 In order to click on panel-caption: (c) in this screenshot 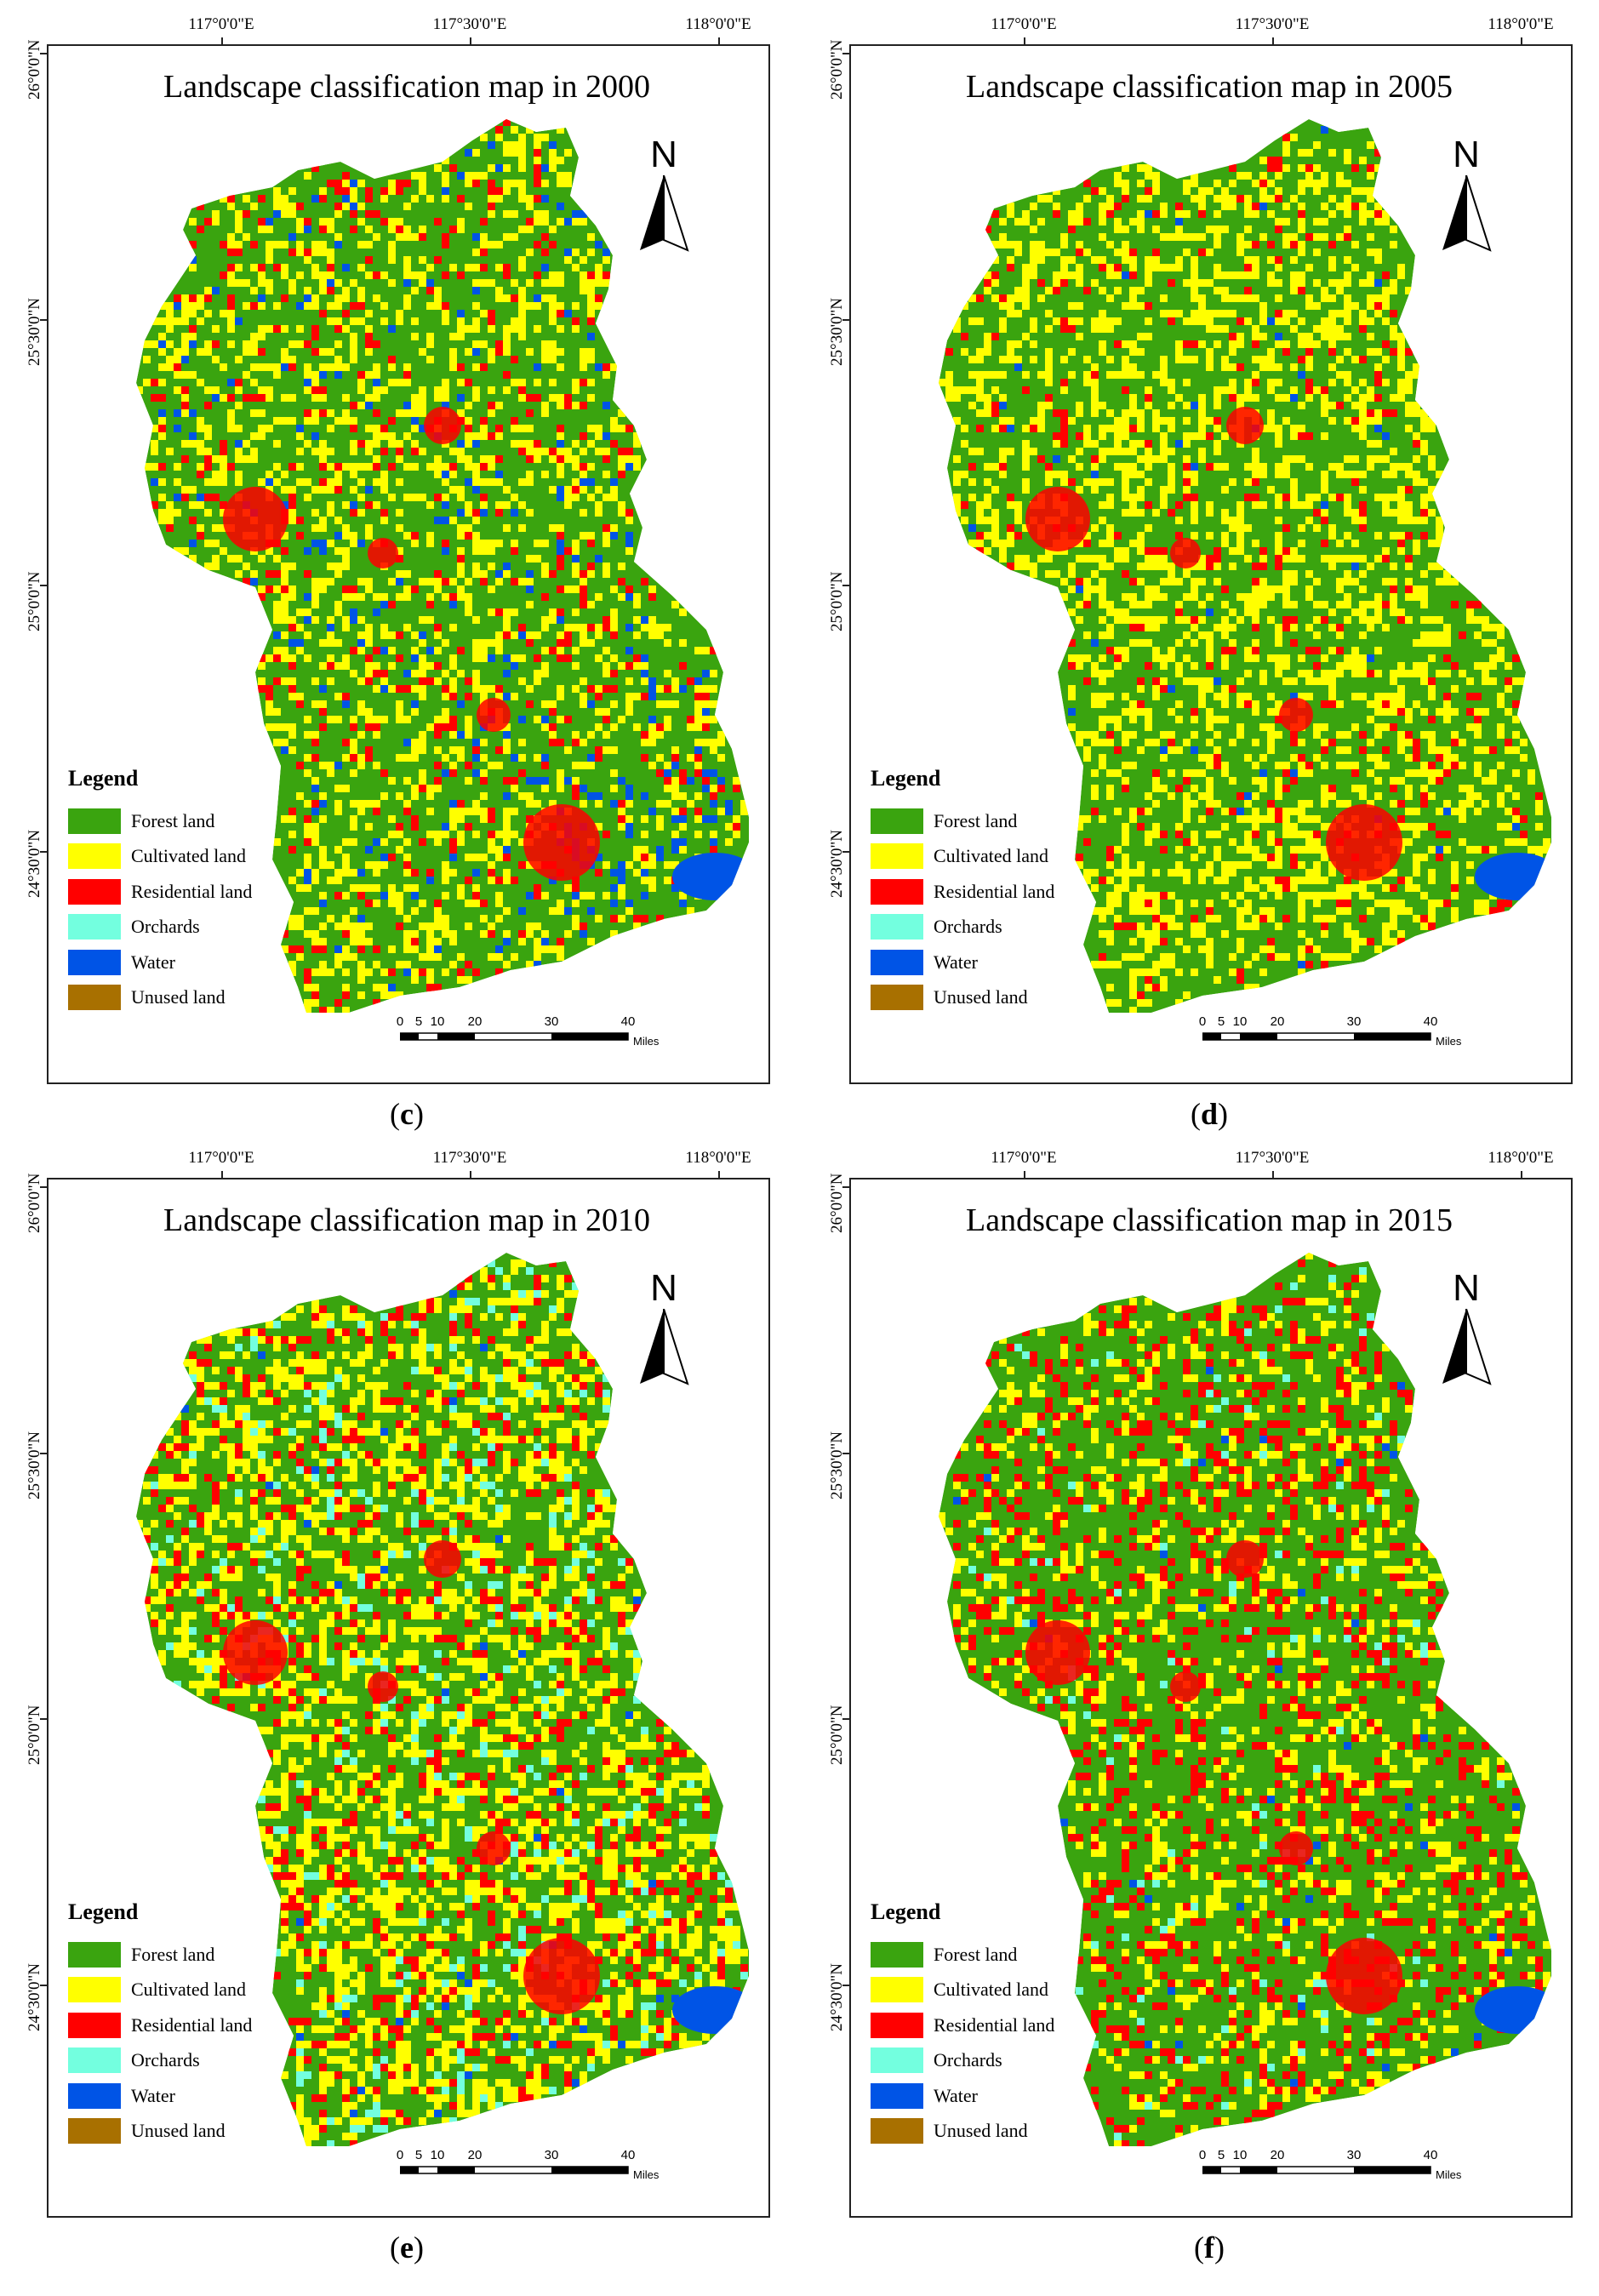, I will do `click(407, 1114)`.